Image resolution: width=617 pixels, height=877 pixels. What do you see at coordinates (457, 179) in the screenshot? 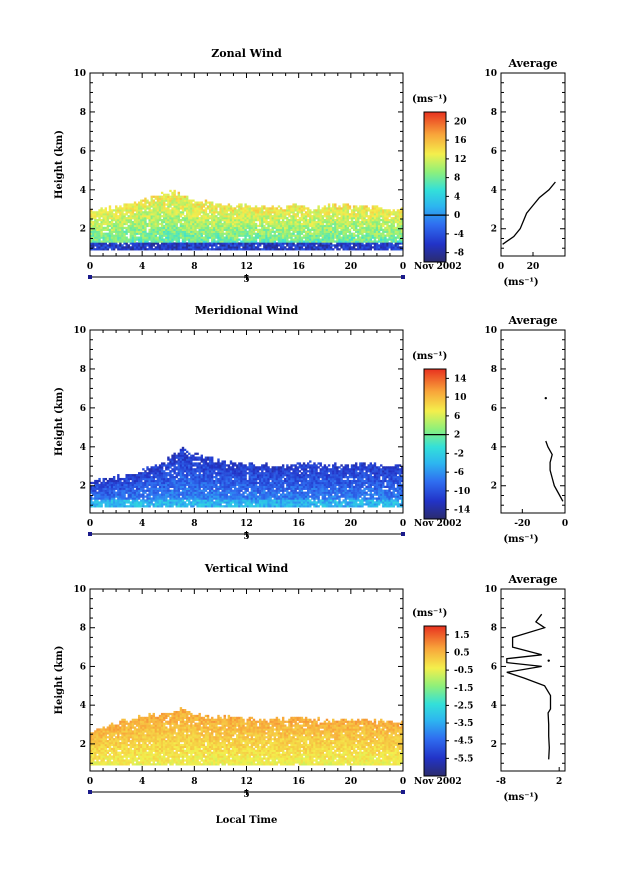
I see `colorbar-tick-label: 8` at bounding box center [457, 179].